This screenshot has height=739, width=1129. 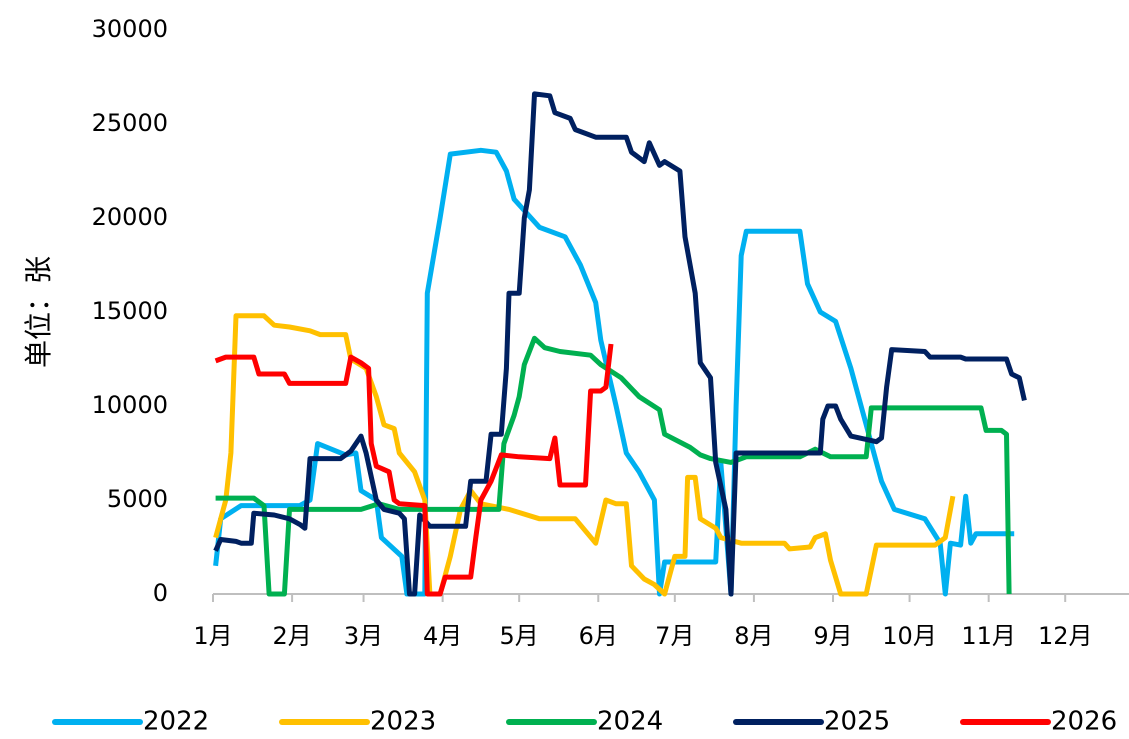 I want to click on x-tick-label: 4月, so click(x=442, y=636).